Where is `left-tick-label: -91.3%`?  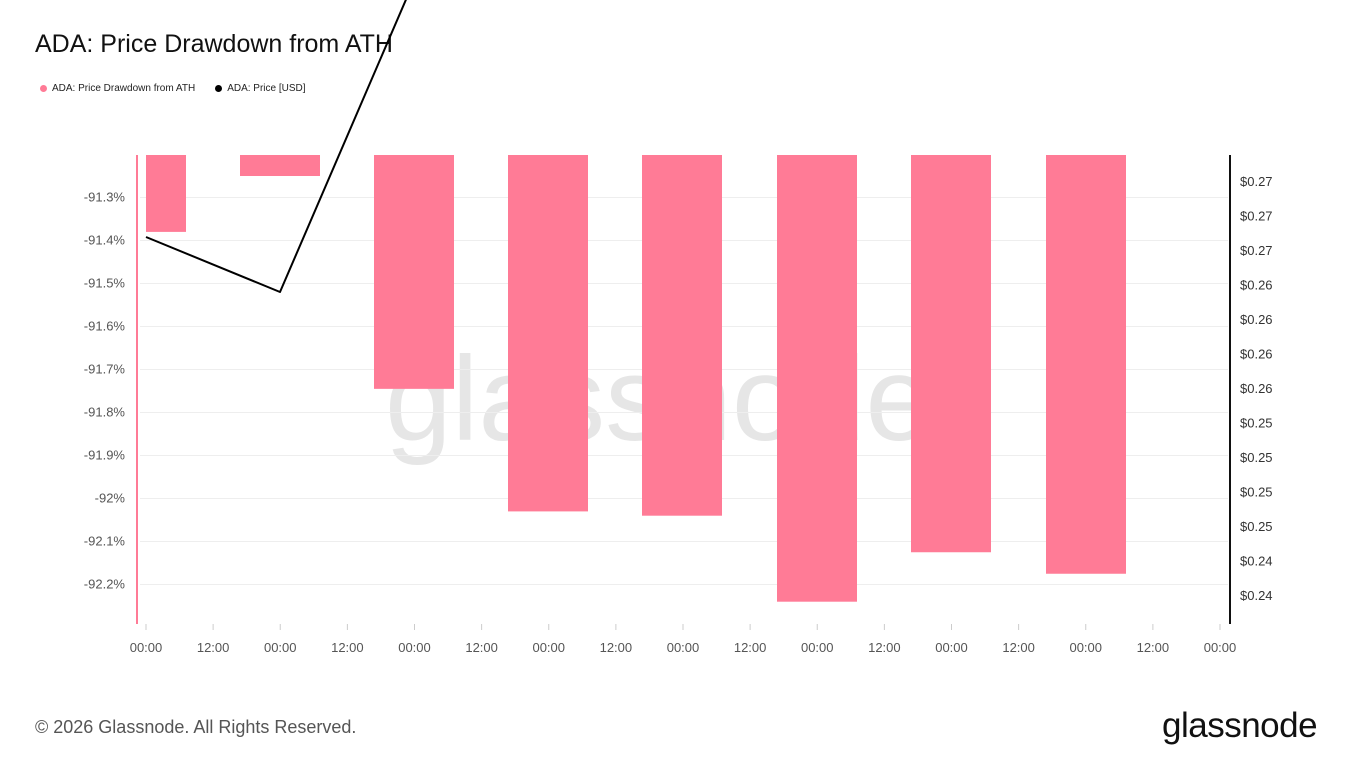
left-tick-label: -91.3% is located at coordinates (105, 197).